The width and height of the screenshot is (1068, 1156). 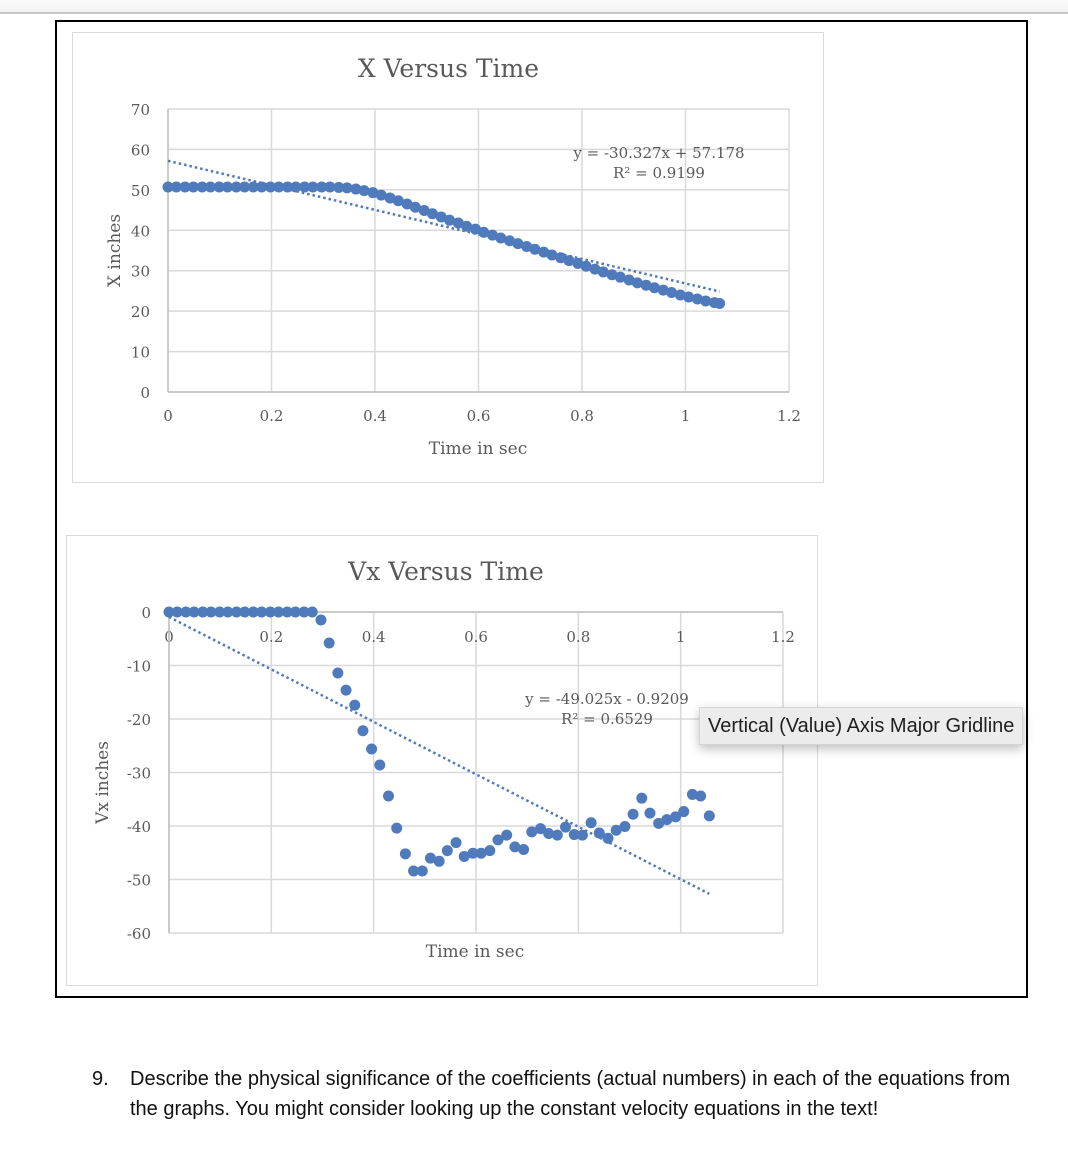 I want to click on linear-trendline, so click(x=439, y=755).